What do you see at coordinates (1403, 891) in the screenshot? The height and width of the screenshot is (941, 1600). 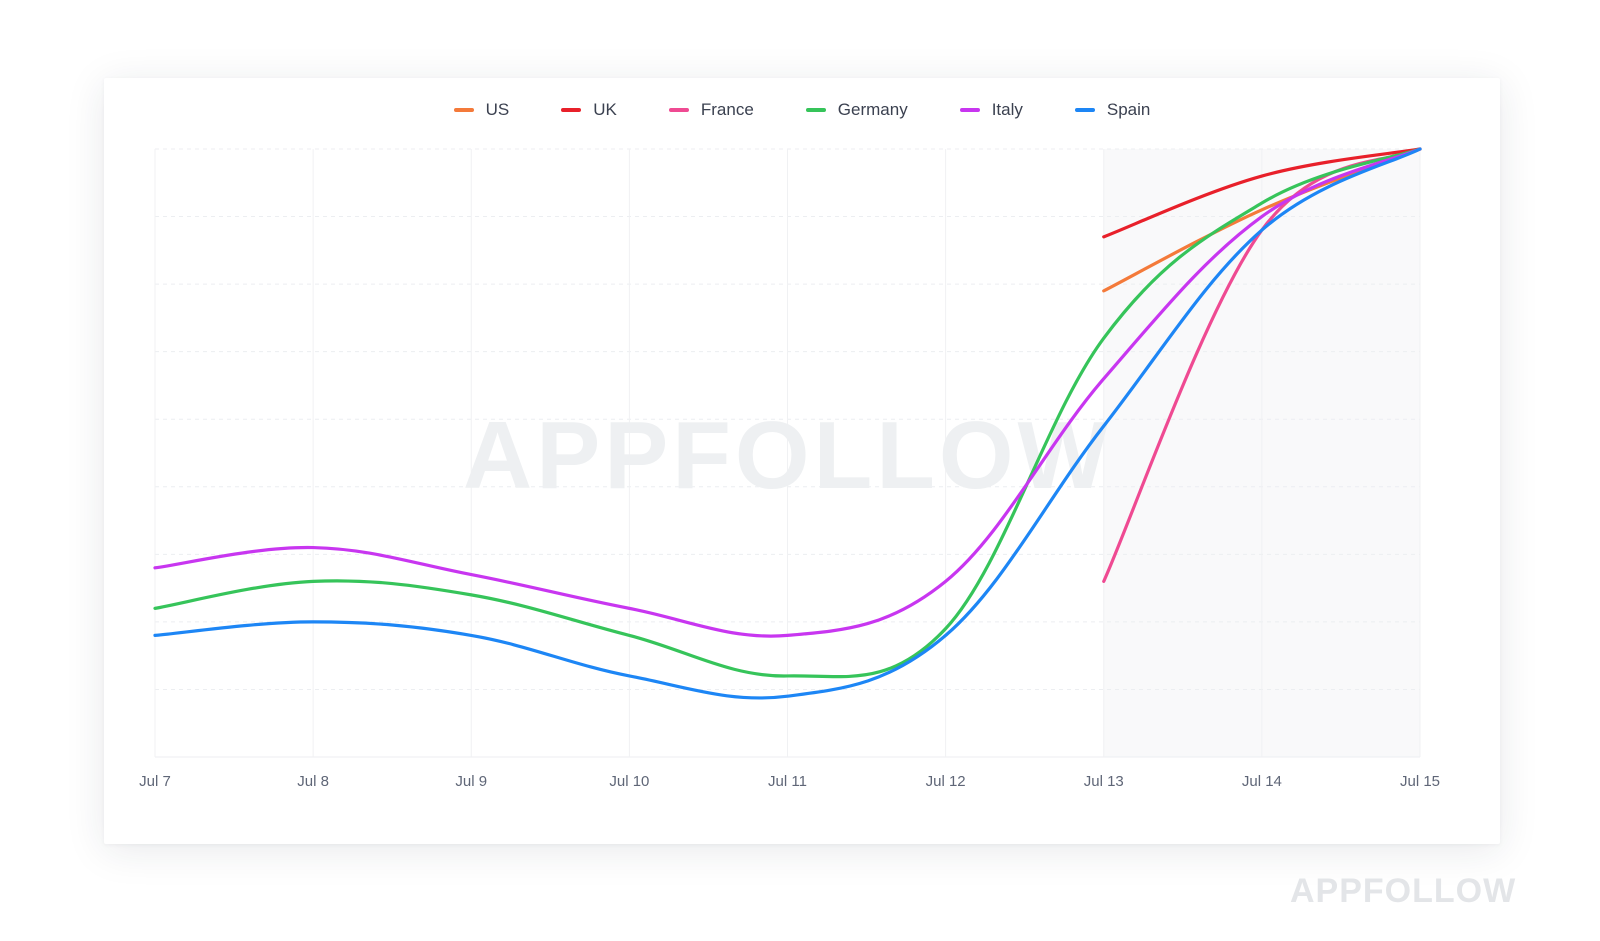 I see `brand-logo: APPFOLLOW` at bounding box center [1403, 891].